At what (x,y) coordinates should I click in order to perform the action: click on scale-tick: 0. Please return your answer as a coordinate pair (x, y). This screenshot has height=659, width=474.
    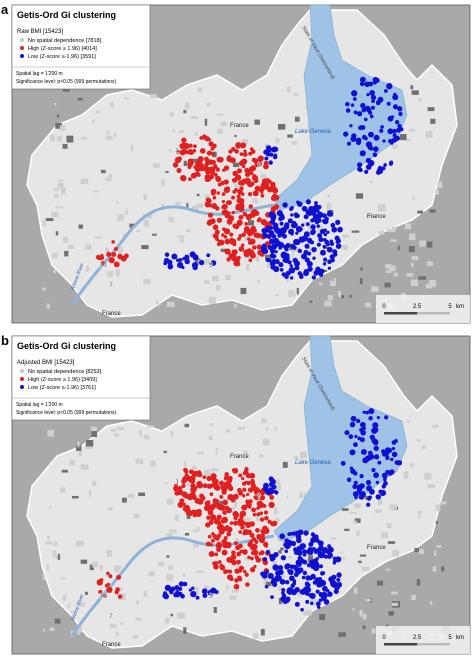
    Looking at the image, I should click on (384, 638).